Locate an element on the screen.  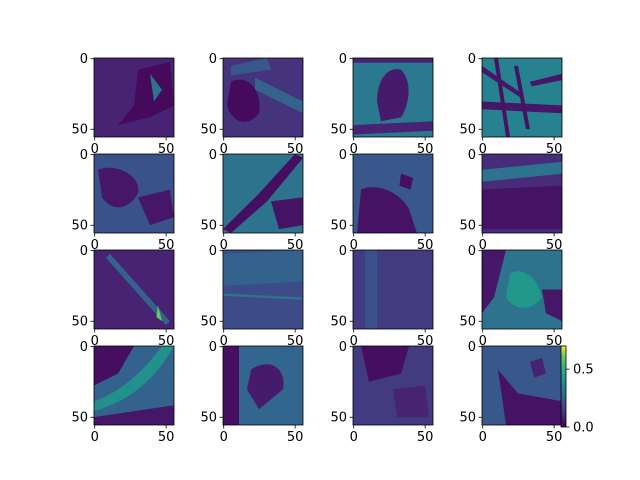
colorbar: 0.0 0.5 is located at coordinates (577, 390).